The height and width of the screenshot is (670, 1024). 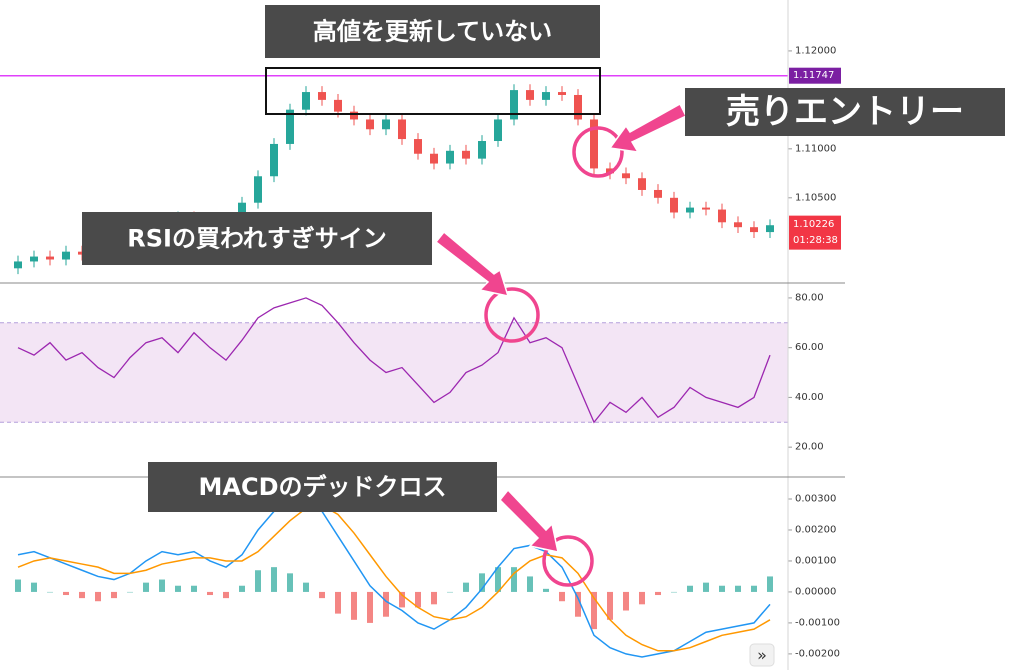 I want to click on y-tick-label: 1.11000, so click(x=815, y=148).